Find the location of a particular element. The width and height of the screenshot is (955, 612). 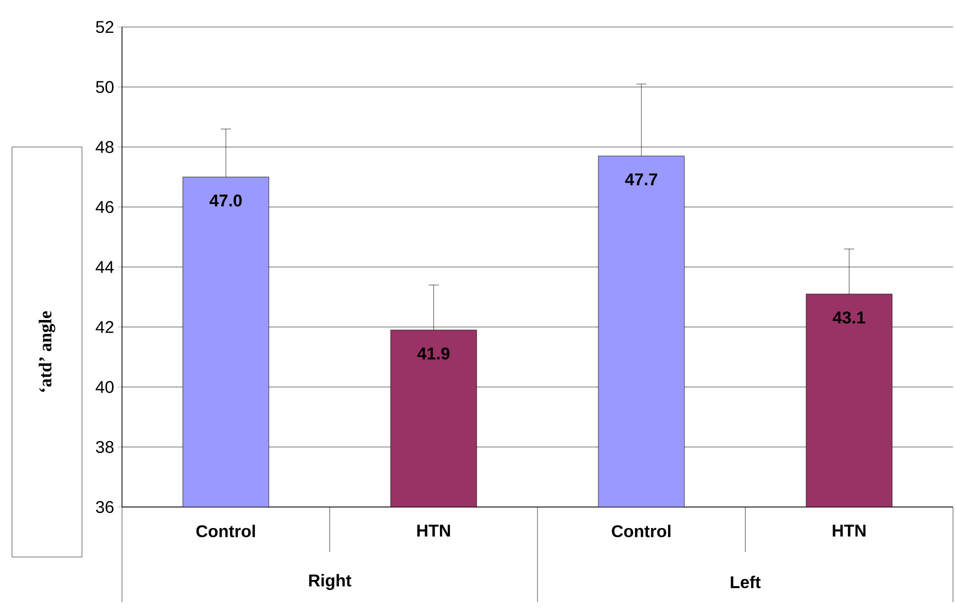

y-tick-label: 36 is located at coordinates (105, 507).